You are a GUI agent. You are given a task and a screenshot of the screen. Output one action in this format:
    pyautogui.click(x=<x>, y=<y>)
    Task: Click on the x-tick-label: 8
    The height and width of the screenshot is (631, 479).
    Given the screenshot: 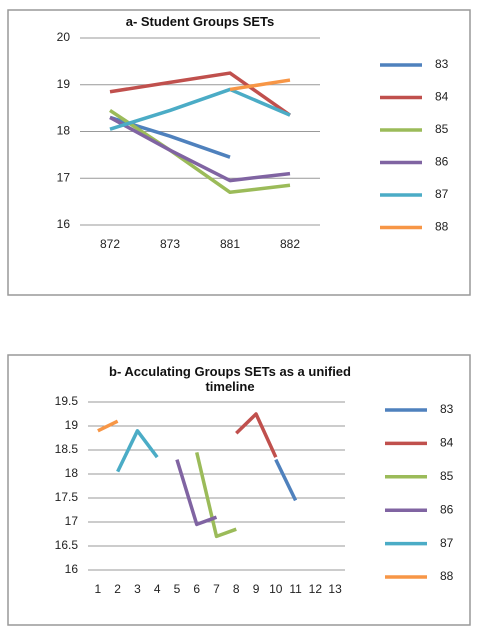 What is the action you would take?
    pyautogui.click(x=236, y=589)
    